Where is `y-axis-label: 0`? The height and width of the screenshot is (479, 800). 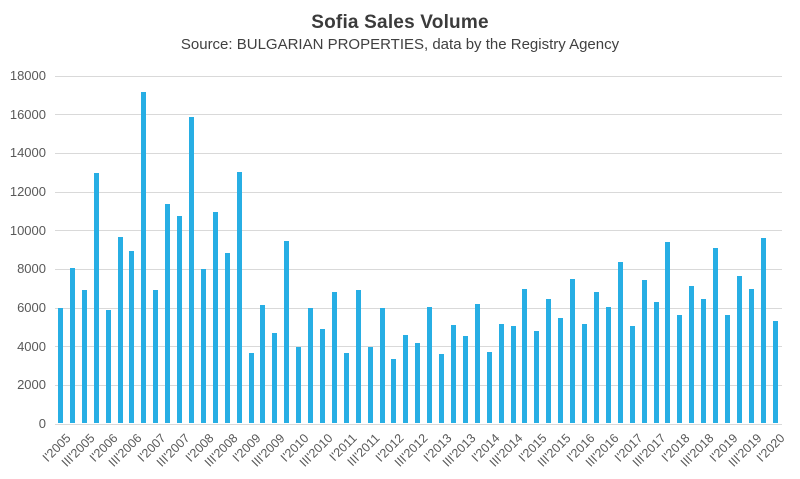 y-axis-label: 0 is located at coordinates (42, 423).